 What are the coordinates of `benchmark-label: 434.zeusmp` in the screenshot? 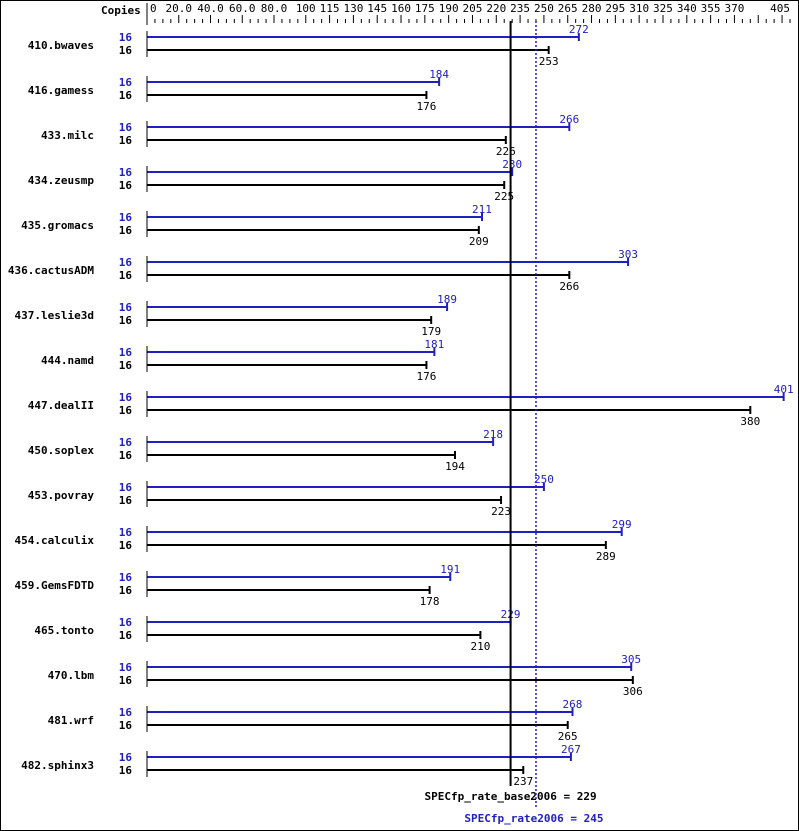 It's located at (61, 180).